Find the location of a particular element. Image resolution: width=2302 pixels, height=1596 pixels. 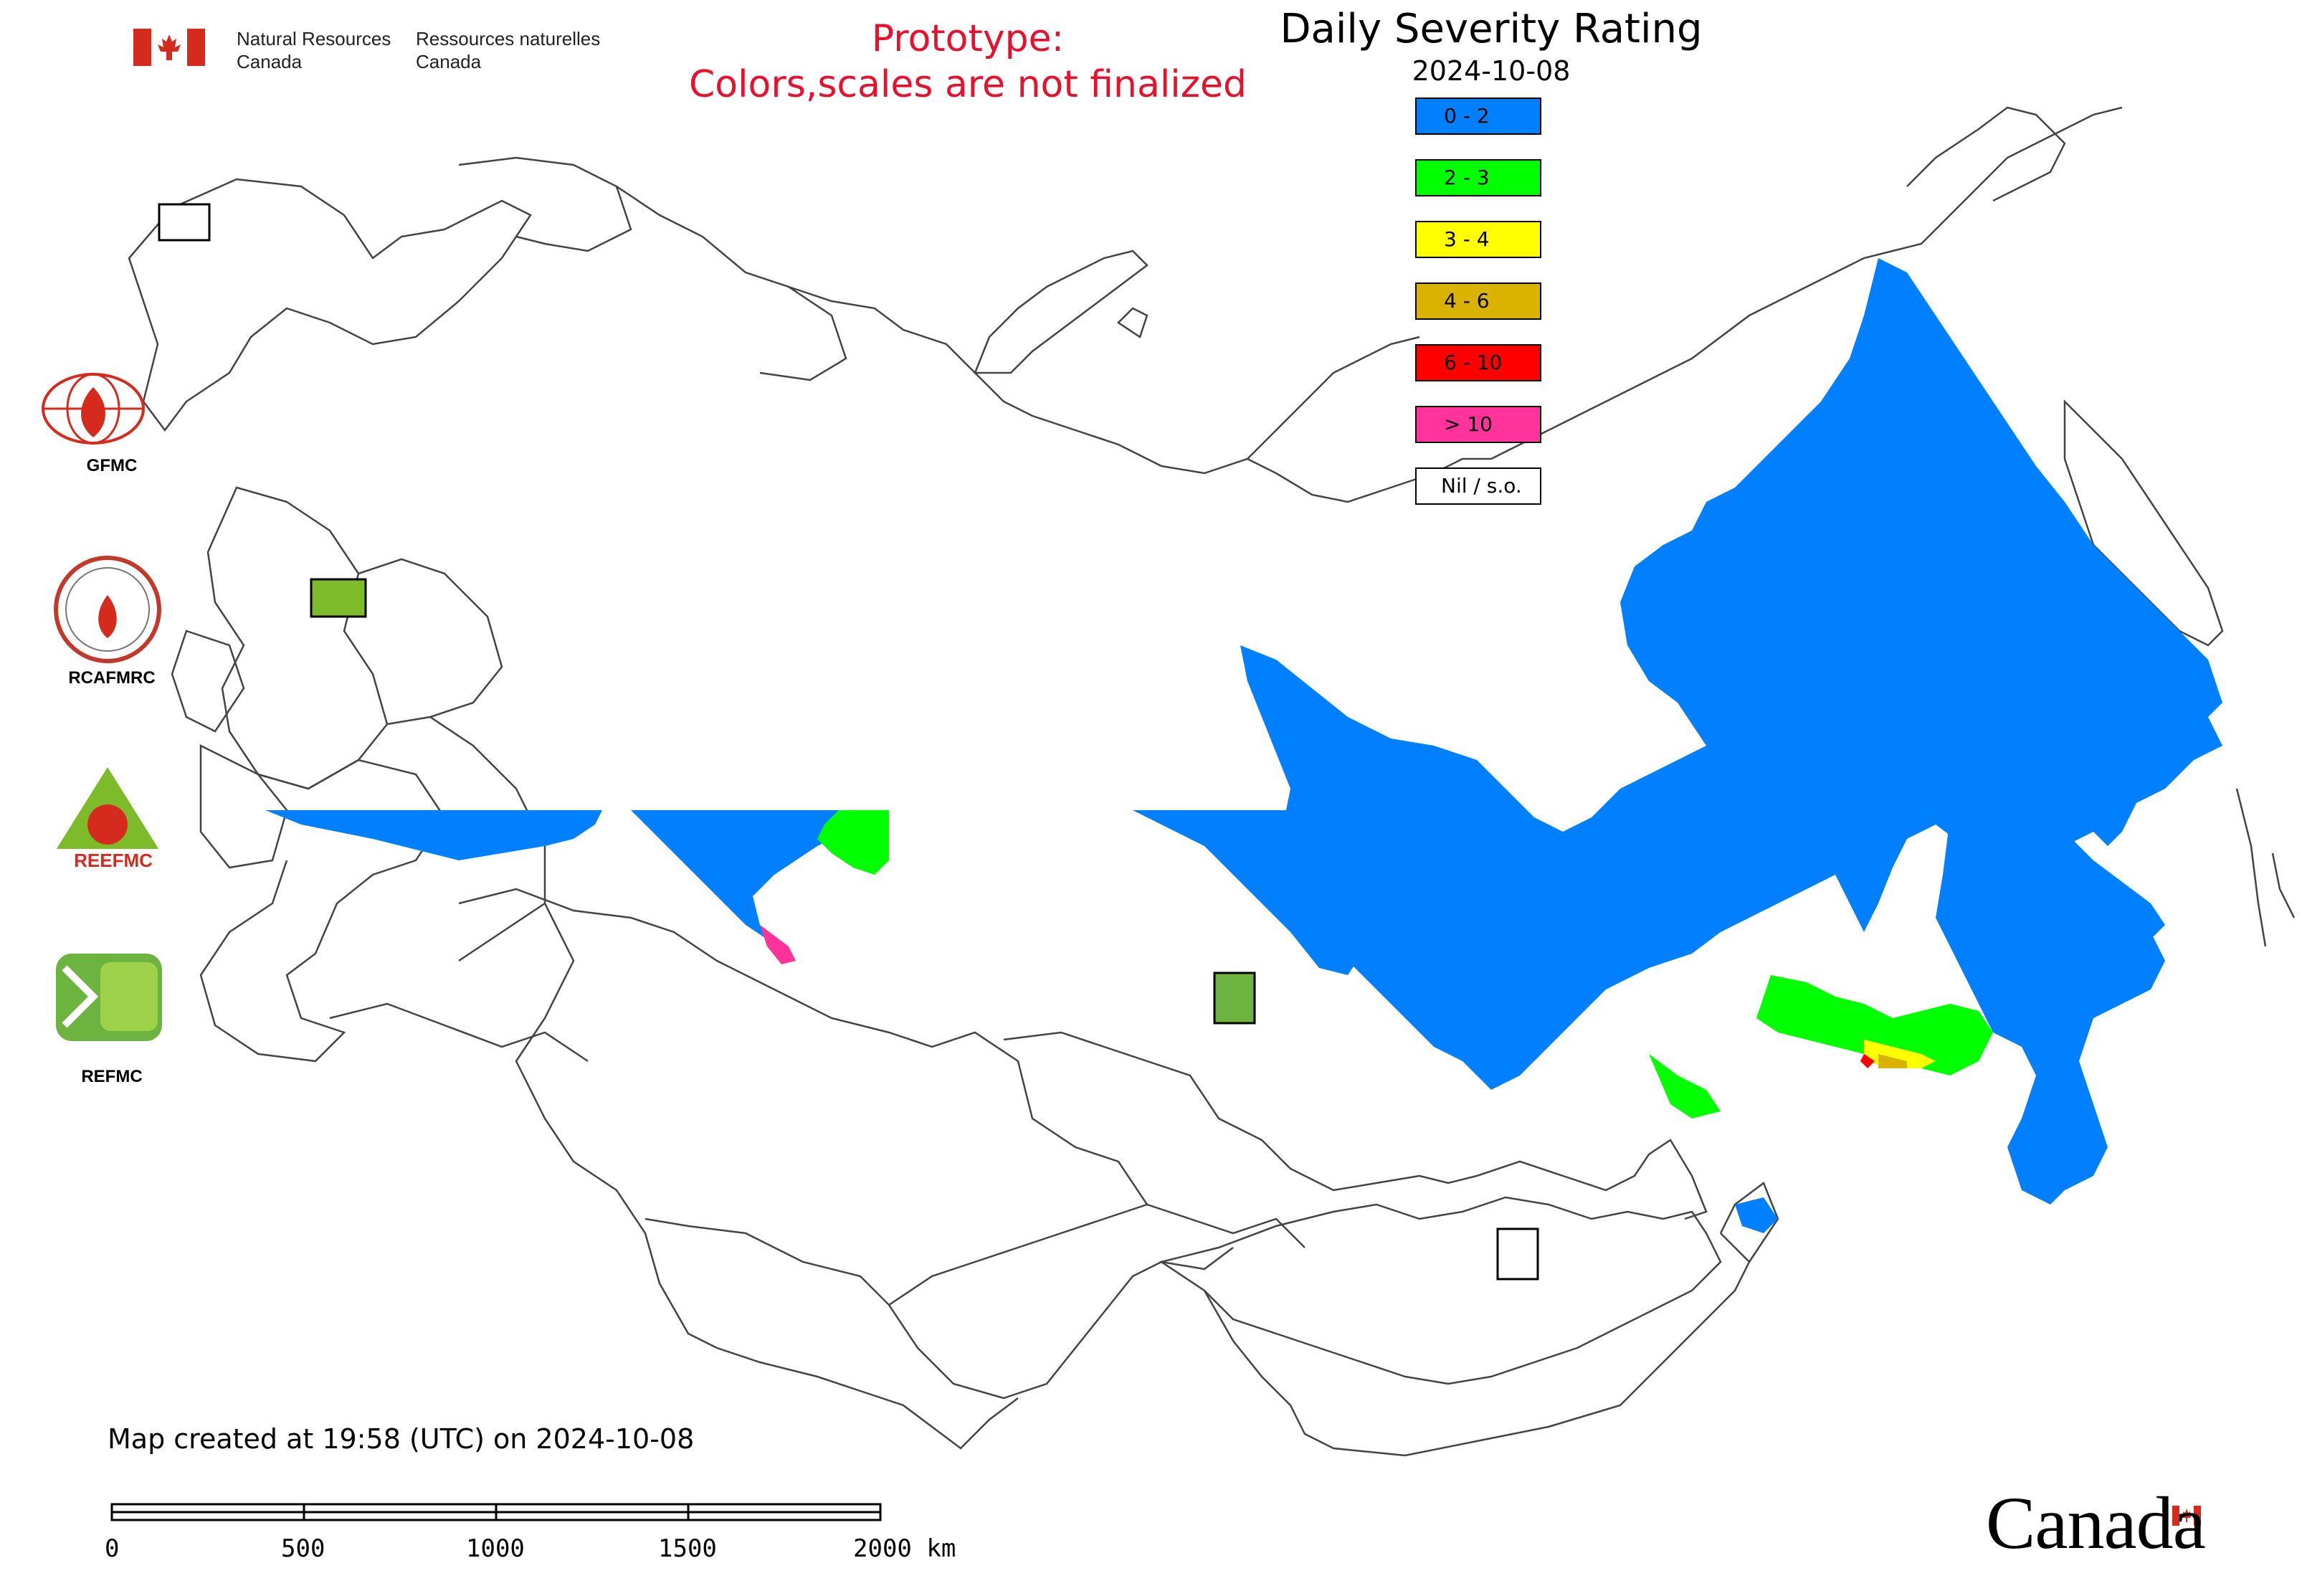

legend-label: > 10 is located at coordinates (1468, 424).